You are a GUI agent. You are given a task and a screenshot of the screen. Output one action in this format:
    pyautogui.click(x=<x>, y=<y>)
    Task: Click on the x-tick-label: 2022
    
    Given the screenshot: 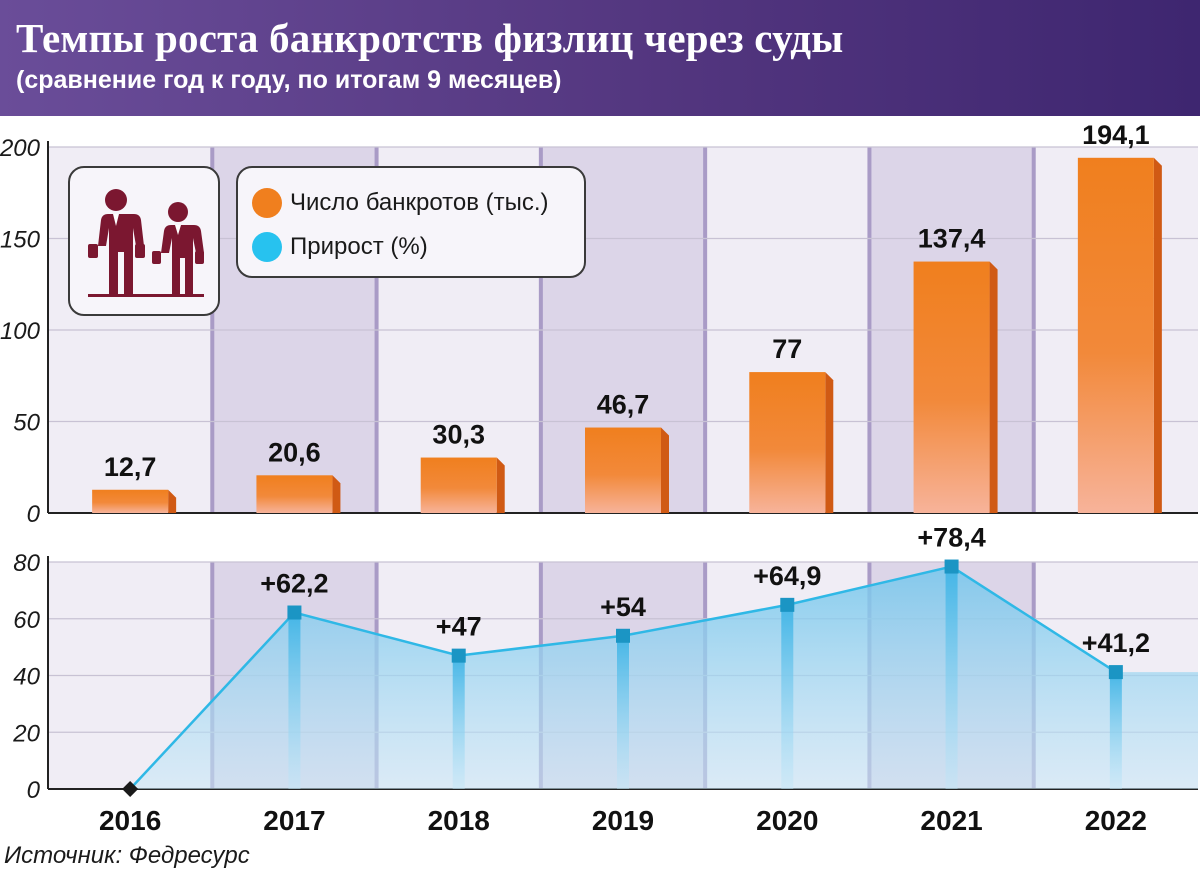 What is the action you would take?
    pyautogui.click(x=1116, y=820)
    